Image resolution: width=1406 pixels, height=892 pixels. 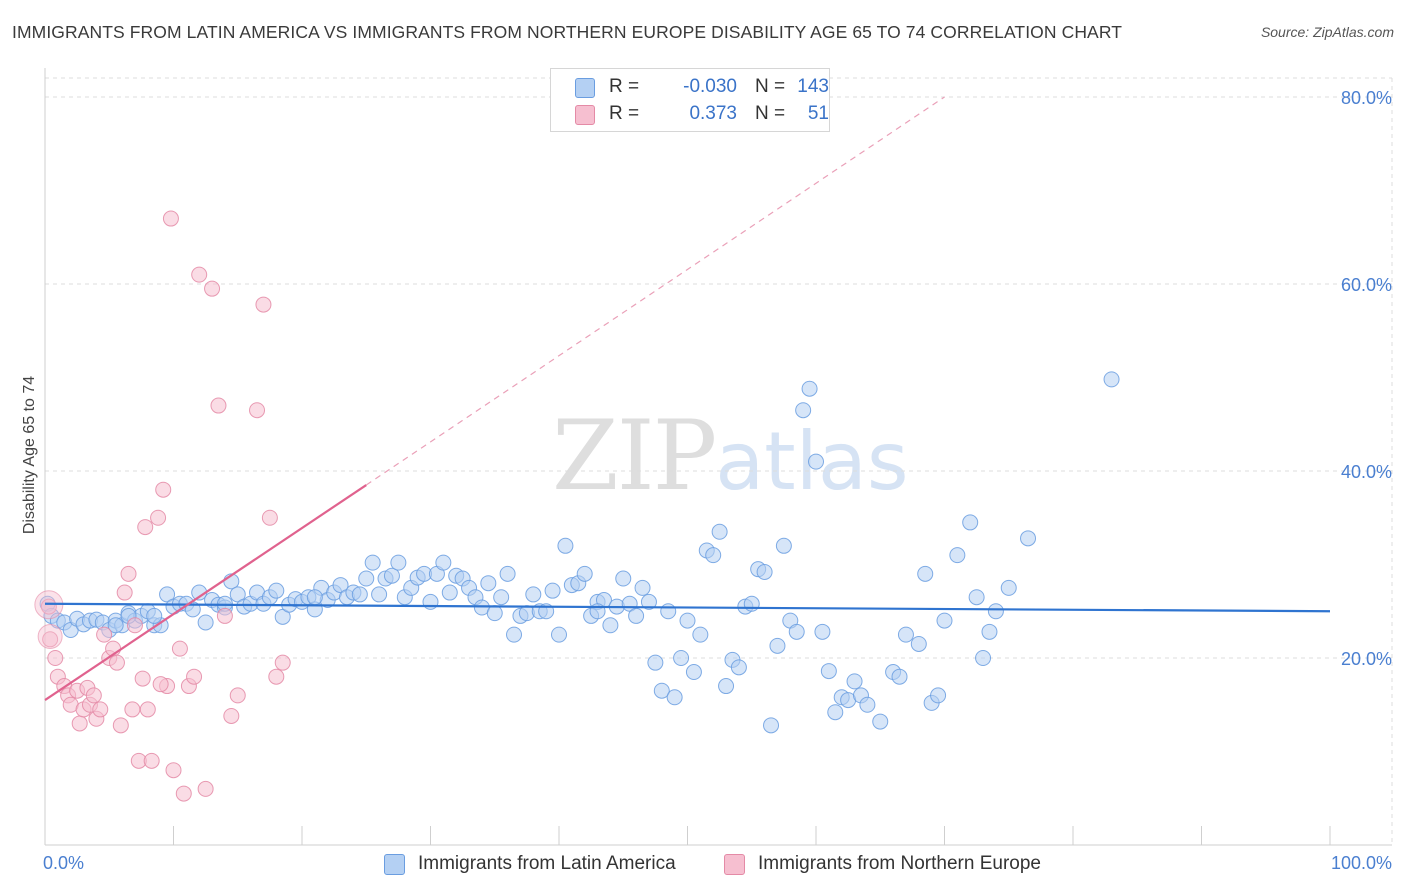 I want to click on legend-swatch-pink, so click(x=734, y=864).